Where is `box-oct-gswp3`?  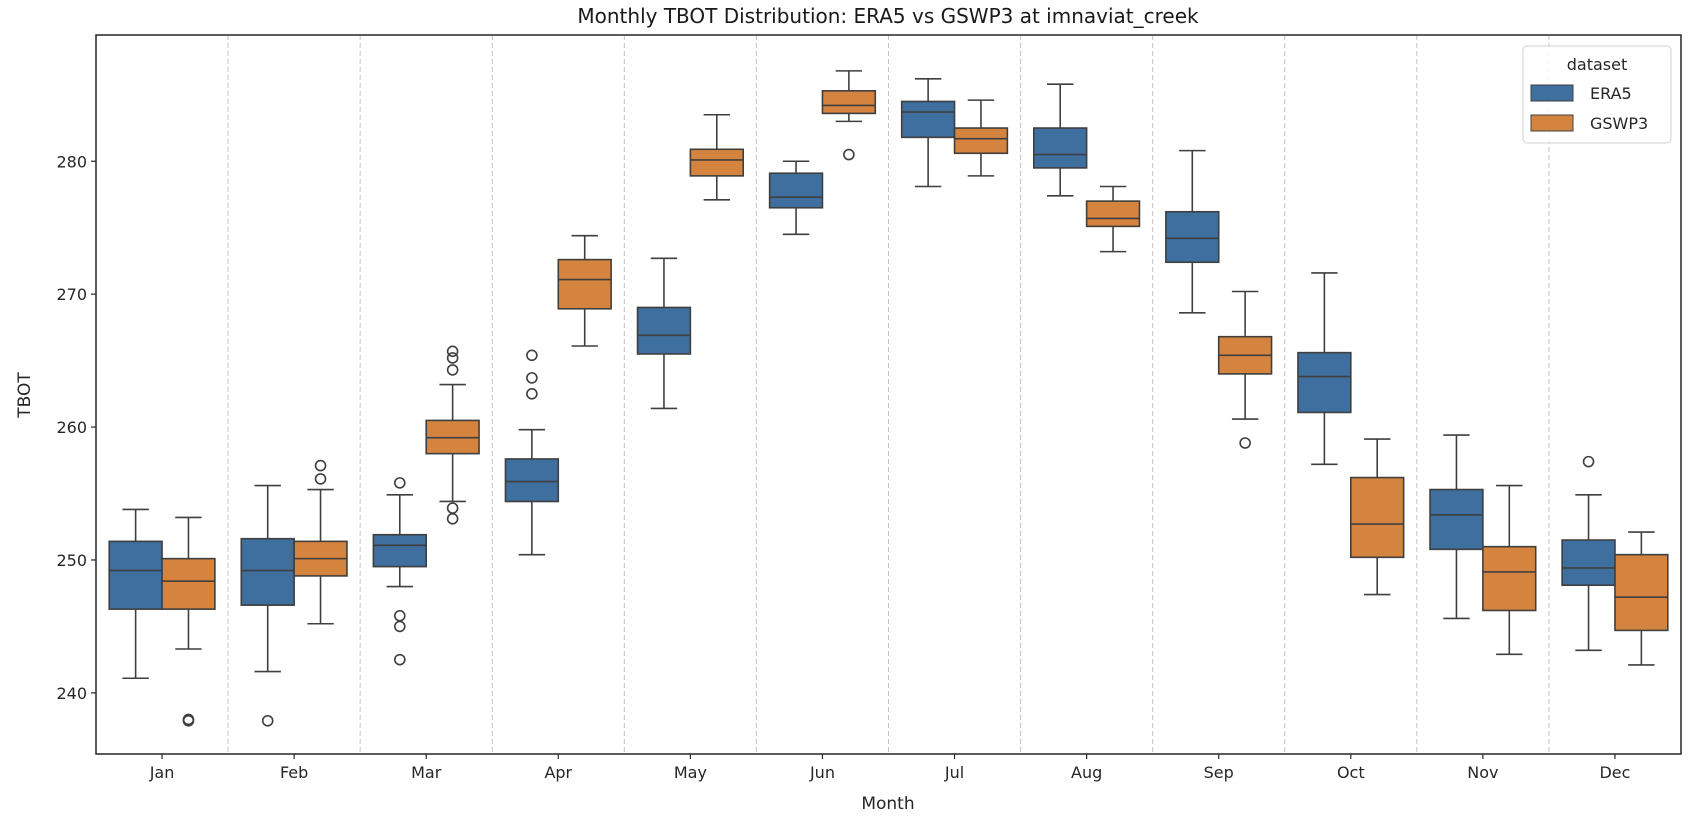 box-oct-gswp3 is located at coordinates (1377, 517).